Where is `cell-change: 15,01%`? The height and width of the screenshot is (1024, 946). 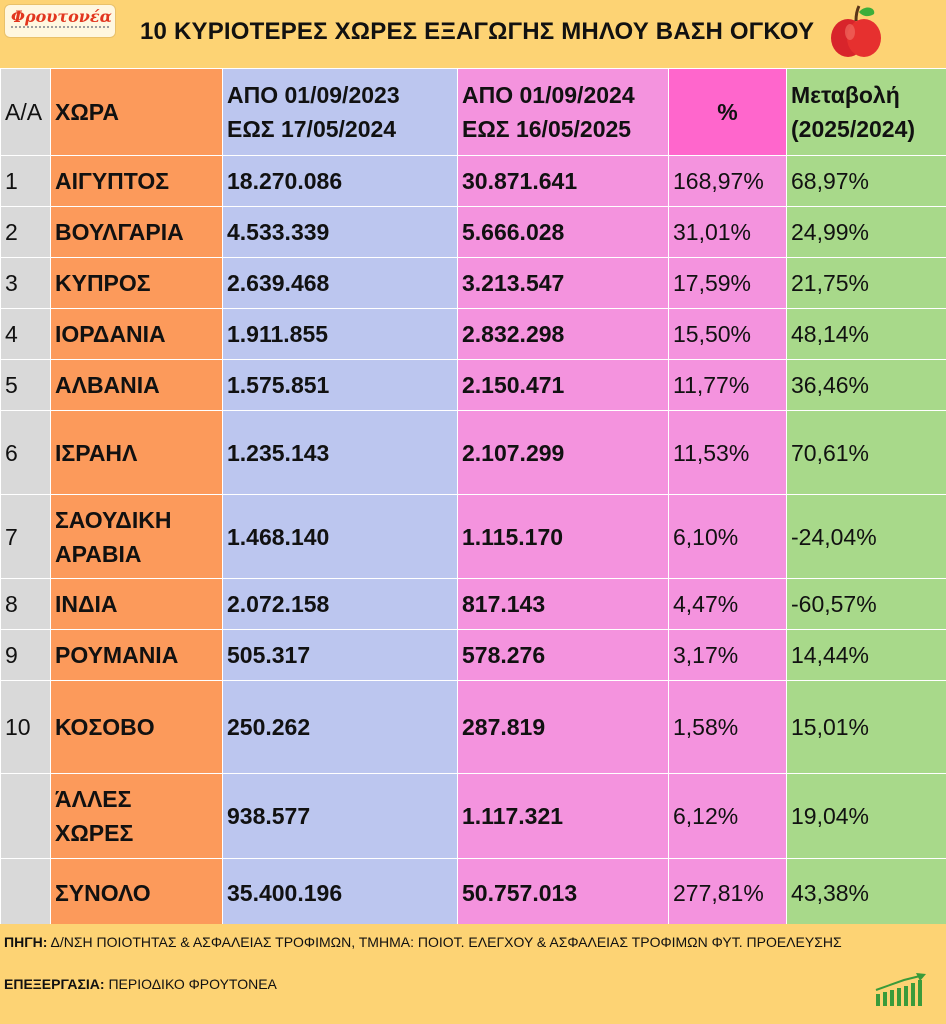
cell-change: 15,01% is located at coordinates (866, 727).